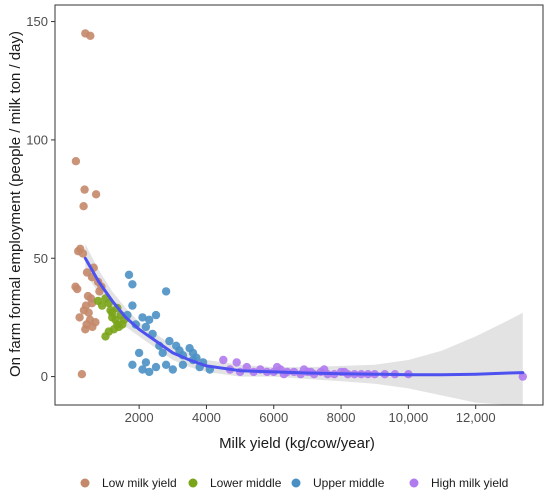 This screenshot has height=493, width=550. Describe the element at coordinates (37, 139) in the screenshot. I see `y-tick-label: 100` at that location.